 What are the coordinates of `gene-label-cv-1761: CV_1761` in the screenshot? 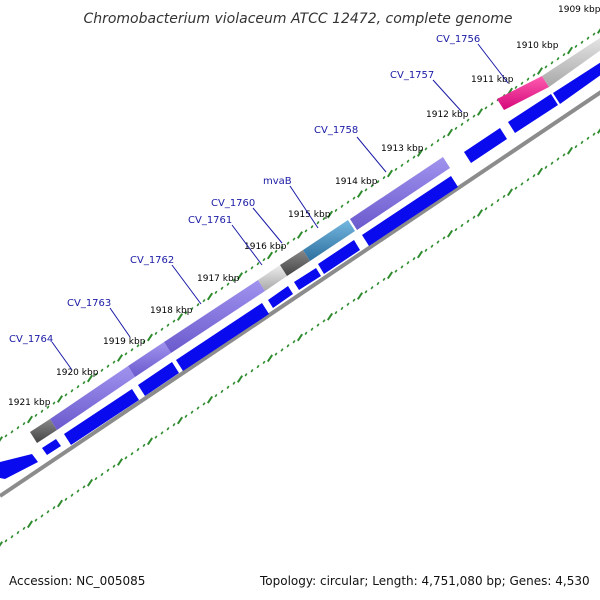 It's located at (210, 220).